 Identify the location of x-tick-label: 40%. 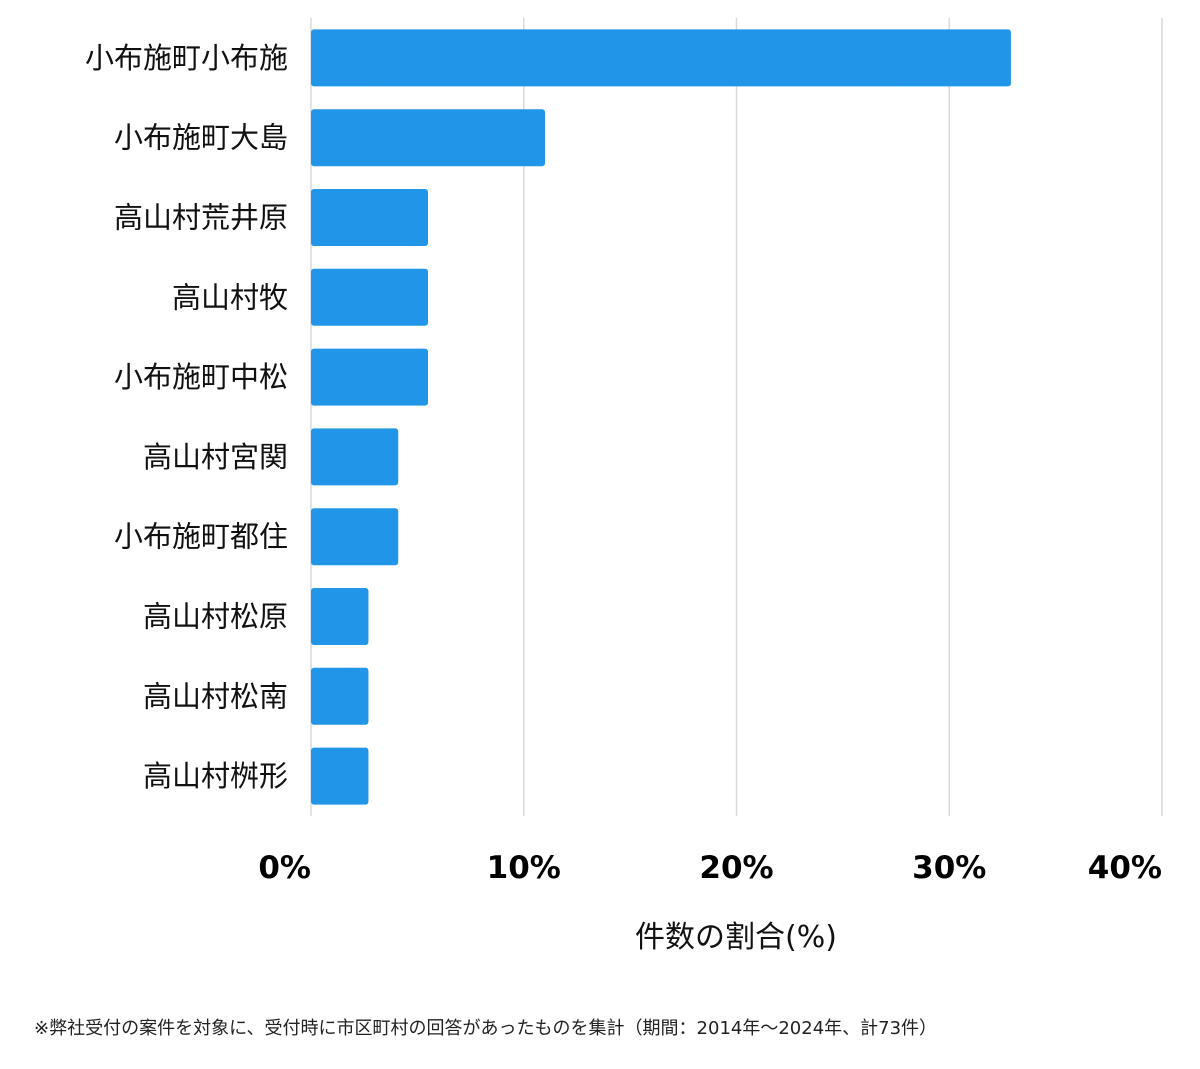
(1125, 868).